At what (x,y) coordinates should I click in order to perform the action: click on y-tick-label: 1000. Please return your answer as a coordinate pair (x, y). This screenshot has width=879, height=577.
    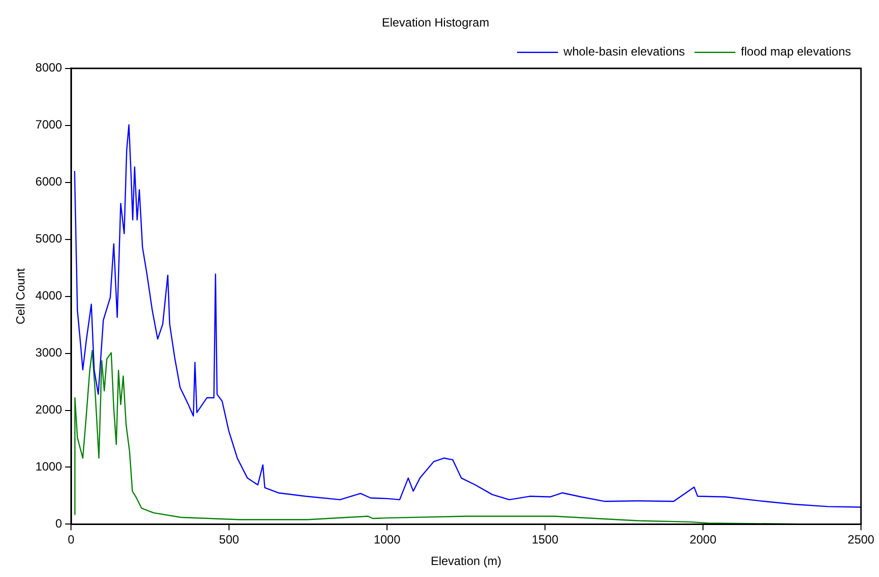
    Looking at the image, I should click on (48, 467).